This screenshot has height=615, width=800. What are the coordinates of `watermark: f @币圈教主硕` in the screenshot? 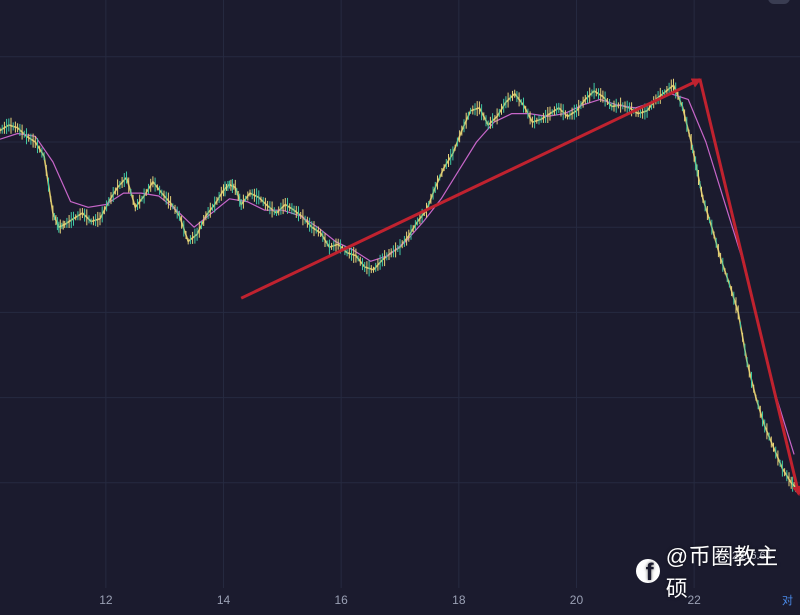 It's located at (718, 572).